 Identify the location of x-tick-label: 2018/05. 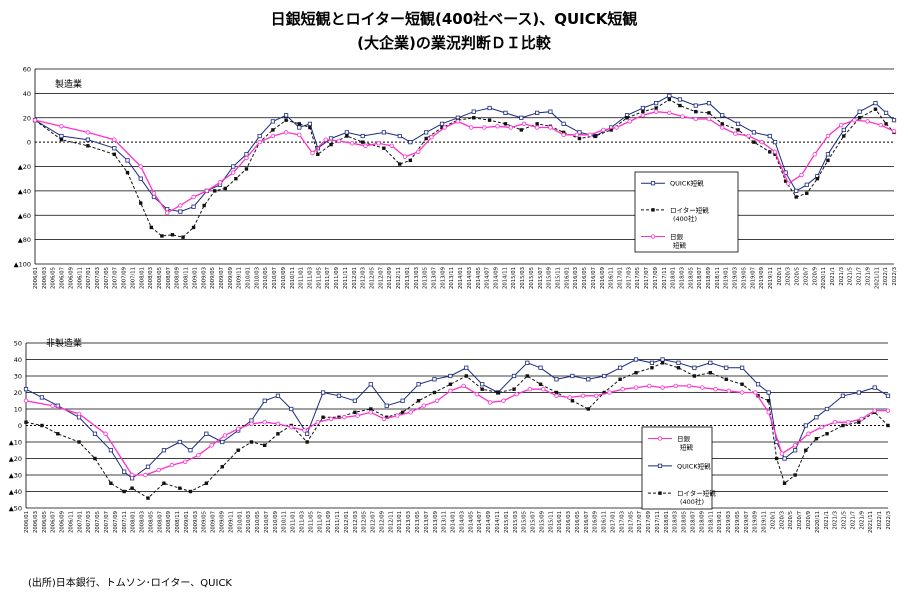
(691, 278).